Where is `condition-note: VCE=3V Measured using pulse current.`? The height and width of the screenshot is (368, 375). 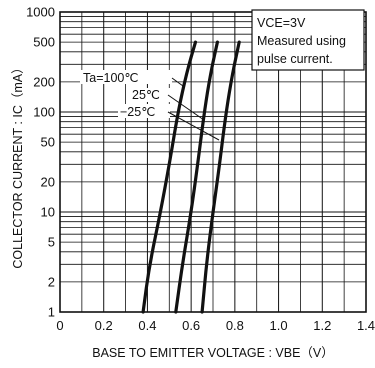 condition-note: VCE=3V Measured using pulse current. is located at coordinates (308, 40).